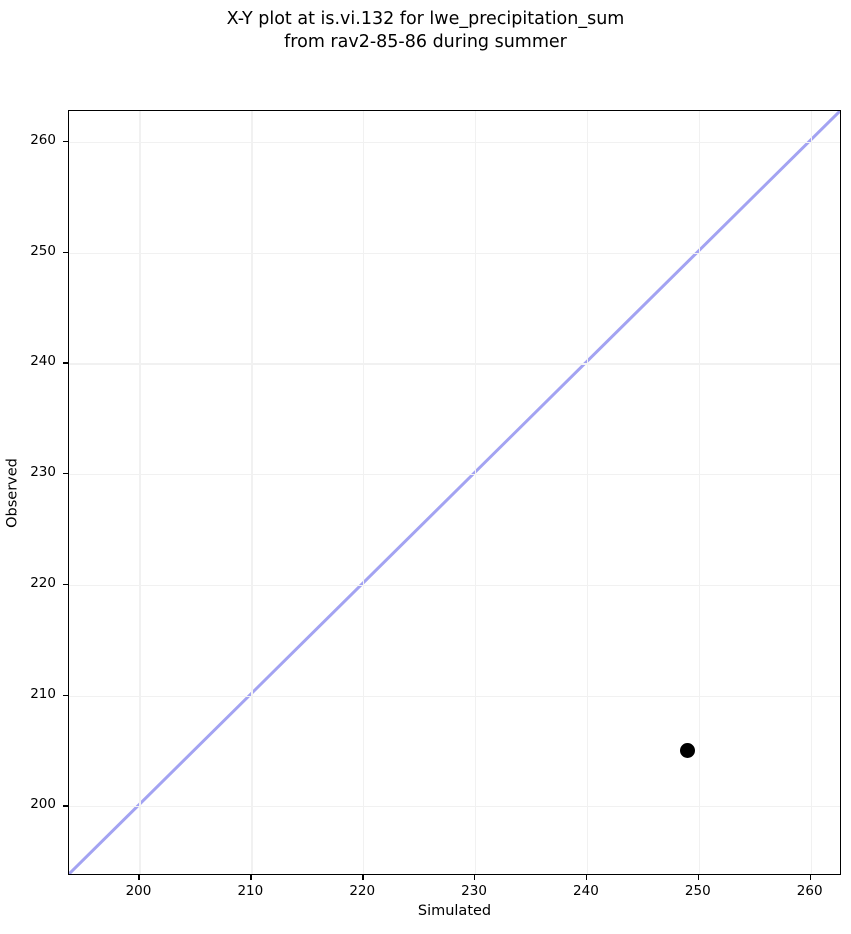 This screenshot has height=934, width=851. What do you see at coordinates (688, 751) in the screenshot?
I see `data-point` at bounding box center [688, 751].